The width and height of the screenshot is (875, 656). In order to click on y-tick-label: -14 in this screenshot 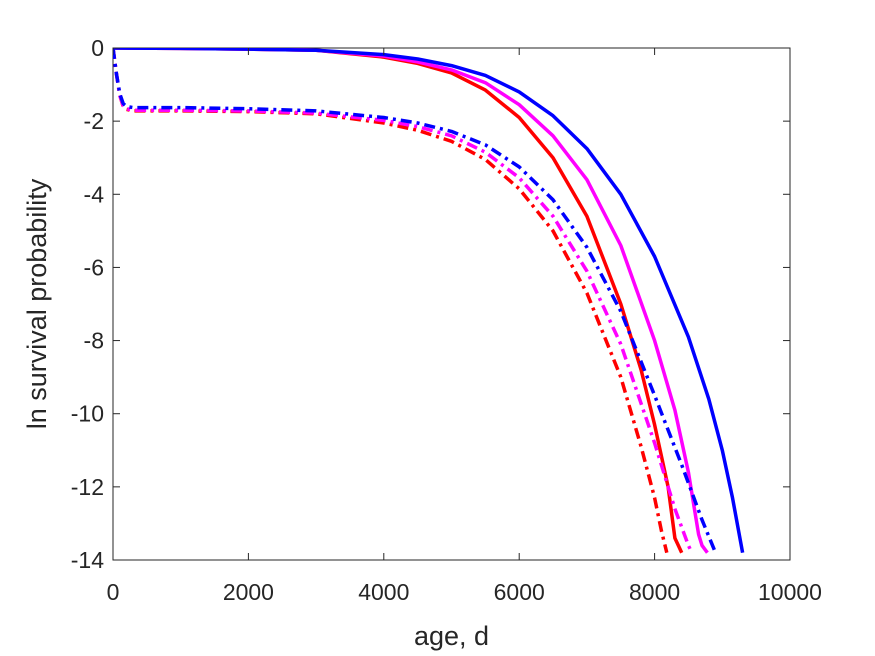, I will do `click(87, 560)`.